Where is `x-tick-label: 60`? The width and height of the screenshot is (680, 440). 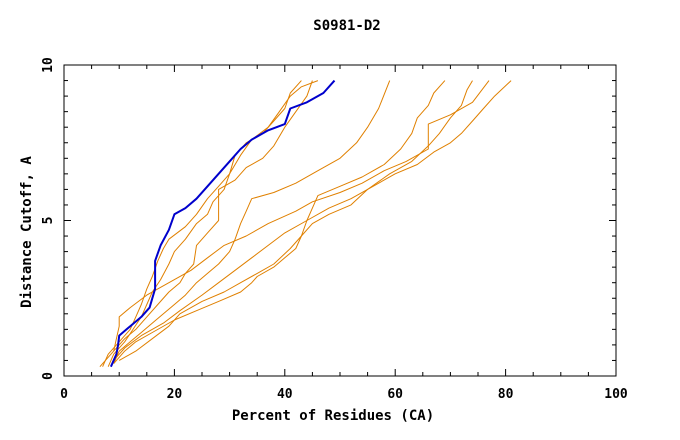 x-tick-label: 60 is located at coordinates (395, 394).